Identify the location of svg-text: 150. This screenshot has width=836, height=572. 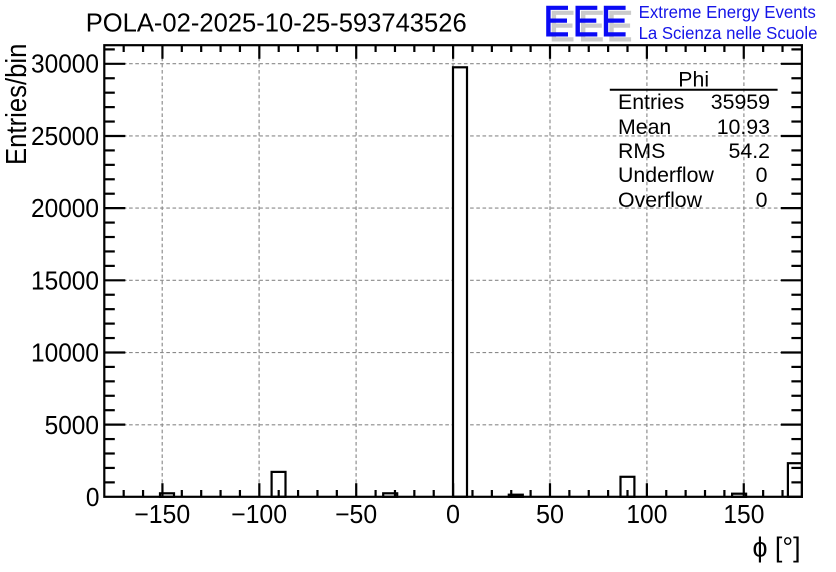
(743, 514).